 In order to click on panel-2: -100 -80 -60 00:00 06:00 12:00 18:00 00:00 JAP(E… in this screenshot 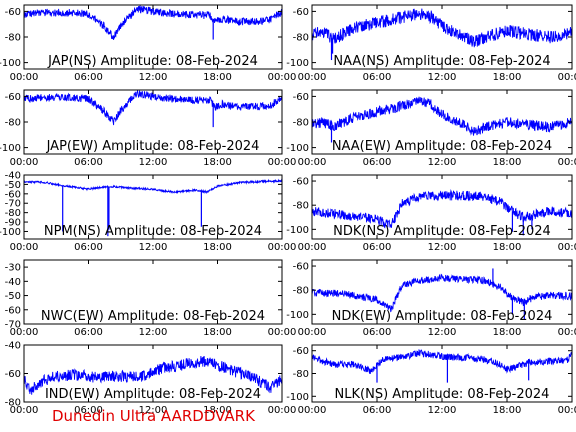, I will do `click(148, 128)`.